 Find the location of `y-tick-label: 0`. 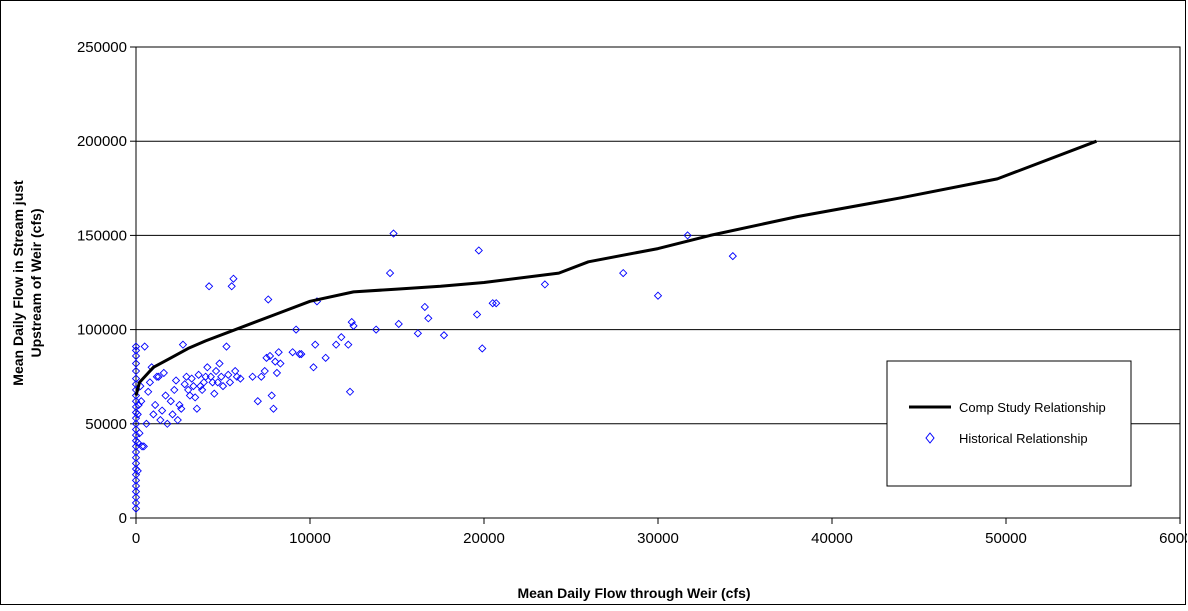

y-tick-label: 0 is located at coordinates (123, 518).